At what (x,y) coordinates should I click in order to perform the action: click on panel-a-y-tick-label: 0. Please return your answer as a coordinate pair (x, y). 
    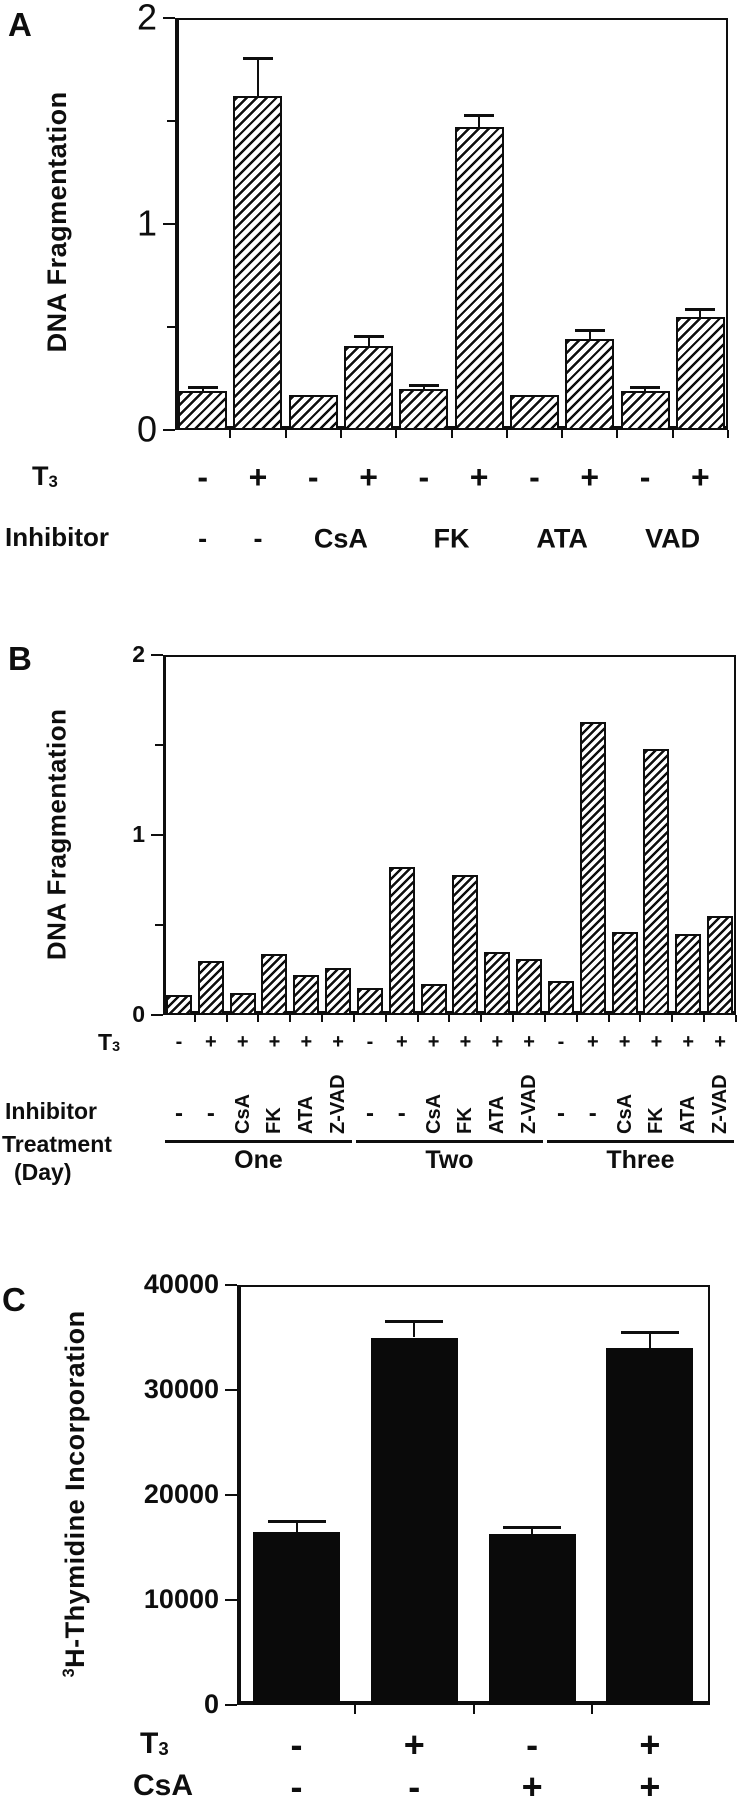
    Looking at the image, I should click on (146, 429).